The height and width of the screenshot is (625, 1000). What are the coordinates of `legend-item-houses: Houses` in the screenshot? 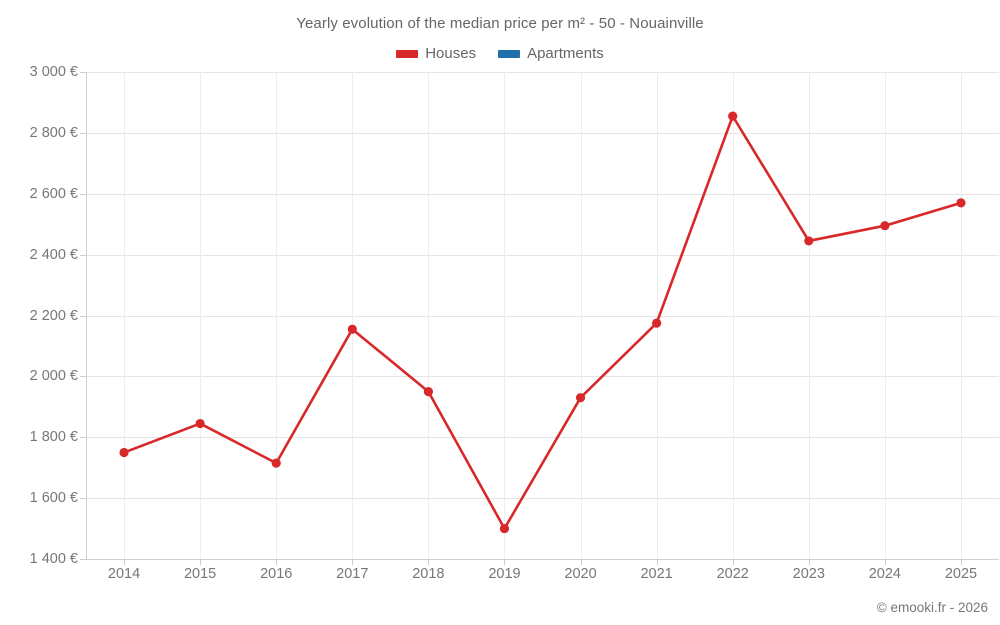 It's located at (436, 53).